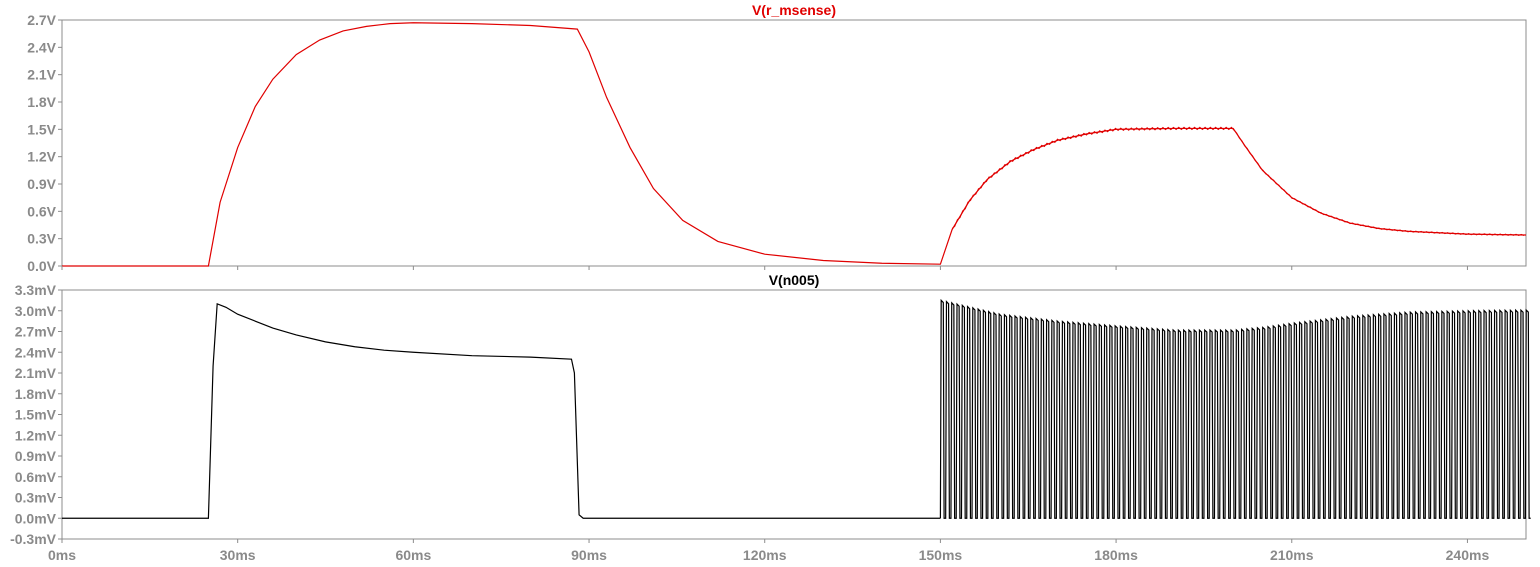  I want to click on y-tick-label: 0.0mV, so click(36, 518).